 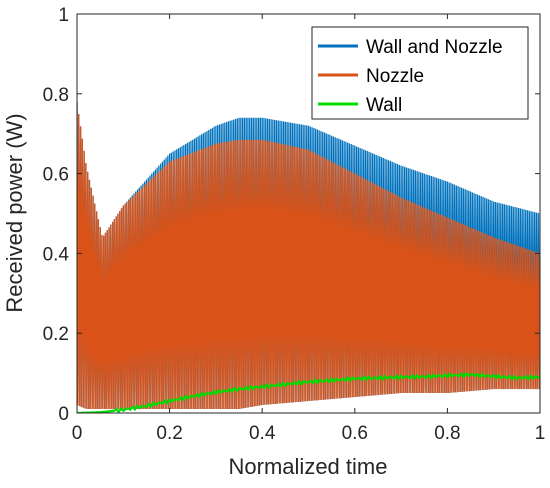 What do you see at coordinates (308, 466) in the screenshot?
I see `x-axis-label: Normalized time` at bounding box center [308, 466].